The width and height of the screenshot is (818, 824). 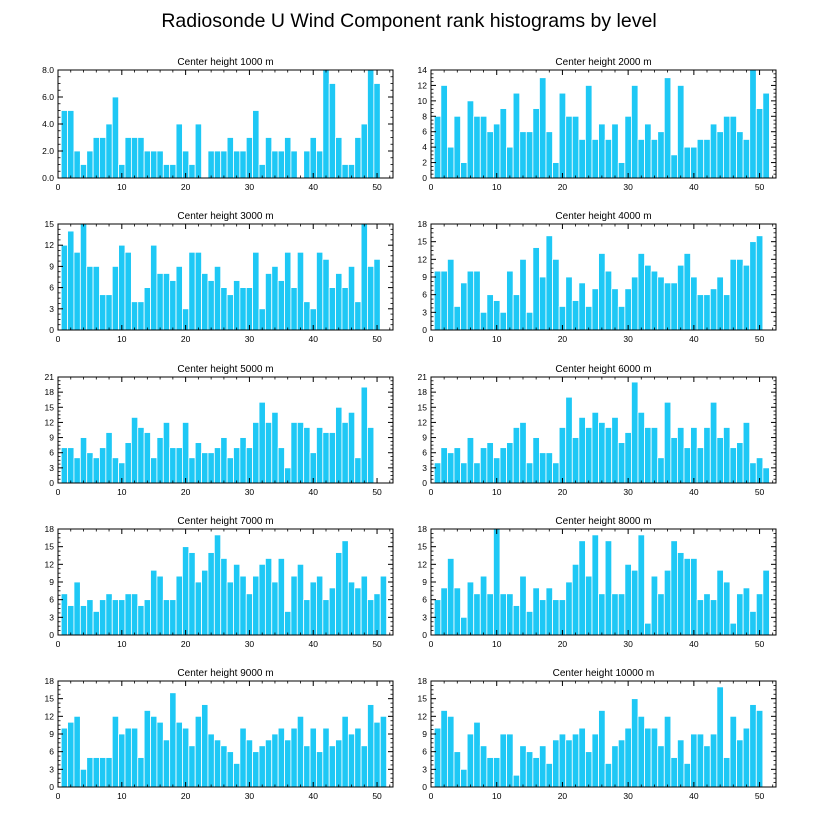 What do you see at coordinates (225, 521) in the screenshot?
I see `panel-title: Center height 7000 m` at bounding box center [225, 521].